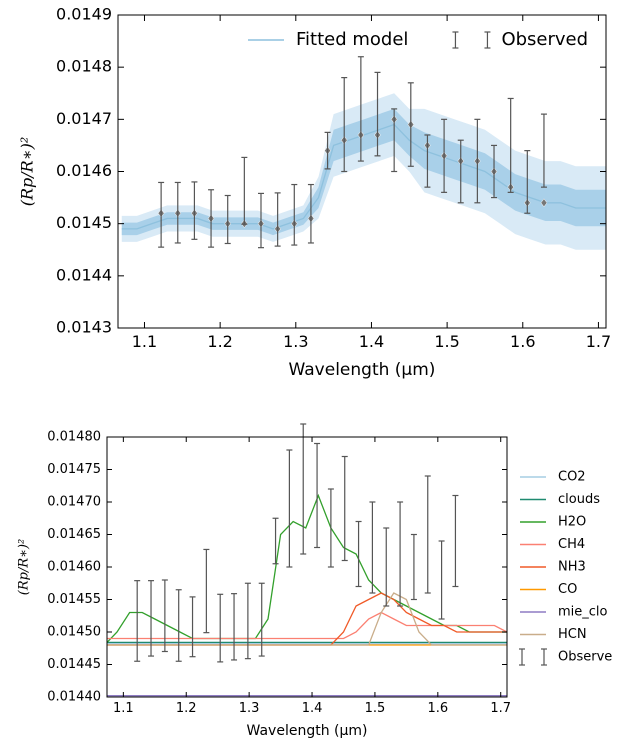  Describe the element at coordinates (84, 14) in the screenshot. I see `y-tick-label: 0.0149` at that location.